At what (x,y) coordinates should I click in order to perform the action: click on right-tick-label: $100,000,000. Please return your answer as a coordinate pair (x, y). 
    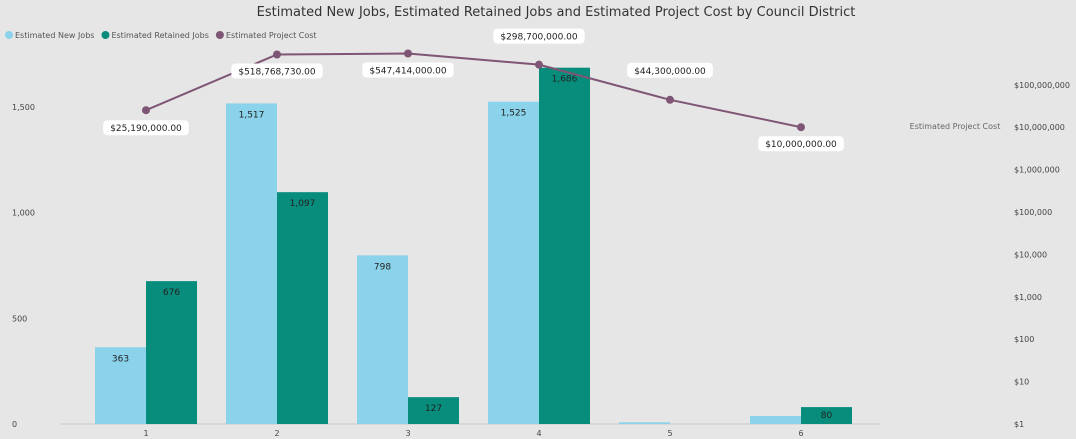
    Looking at the image, I should click on (1042, 85).